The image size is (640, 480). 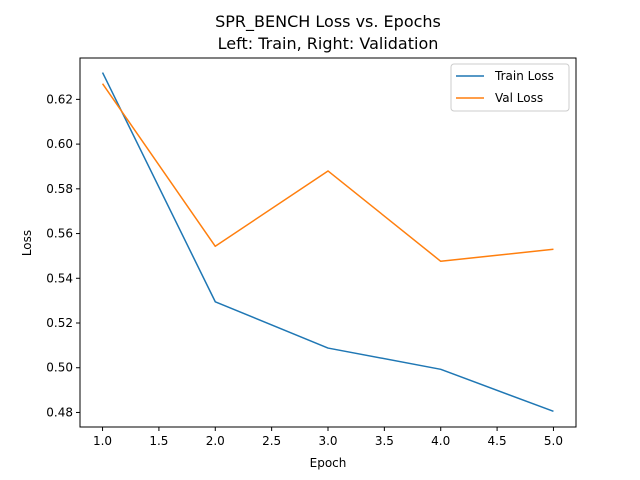 What do you see at coordinates (440, 441) in the screenshot?
I see `x-tick-label: 4.0` at bounding box center [440, 441].